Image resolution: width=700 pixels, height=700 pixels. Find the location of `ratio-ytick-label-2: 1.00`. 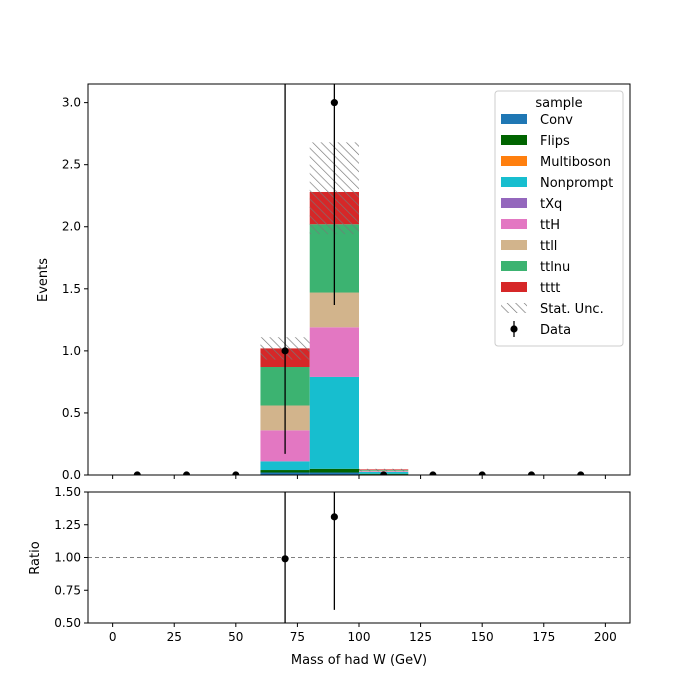

ratio-ytick-label-2: 1.00 is located at coordinates (67, 558).